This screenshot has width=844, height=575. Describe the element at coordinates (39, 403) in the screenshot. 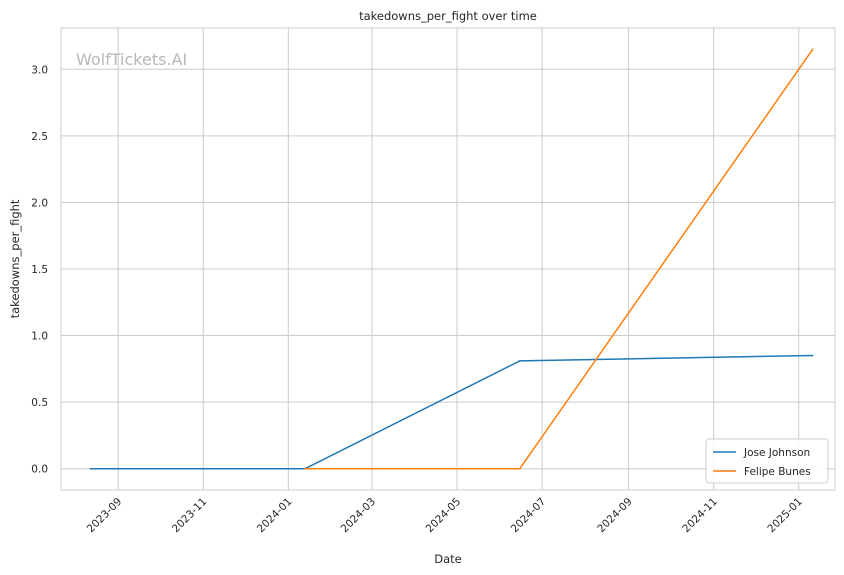

I see `y-tick-label: 0.5` at that location.